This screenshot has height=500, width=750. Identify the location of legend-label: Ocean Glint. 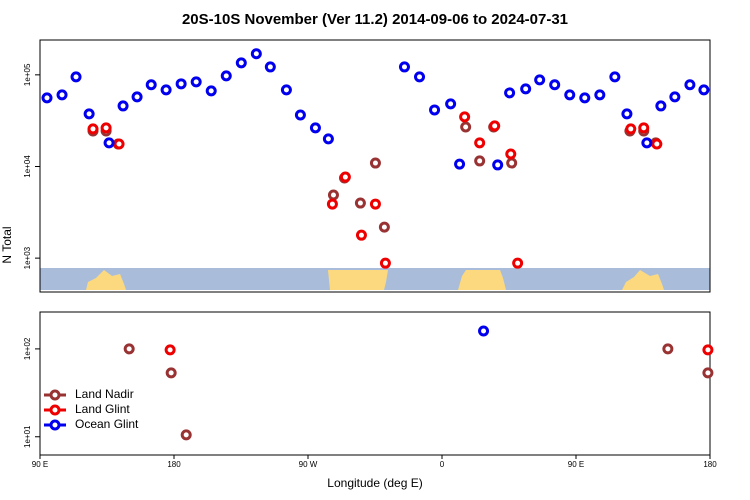
(107, 424).